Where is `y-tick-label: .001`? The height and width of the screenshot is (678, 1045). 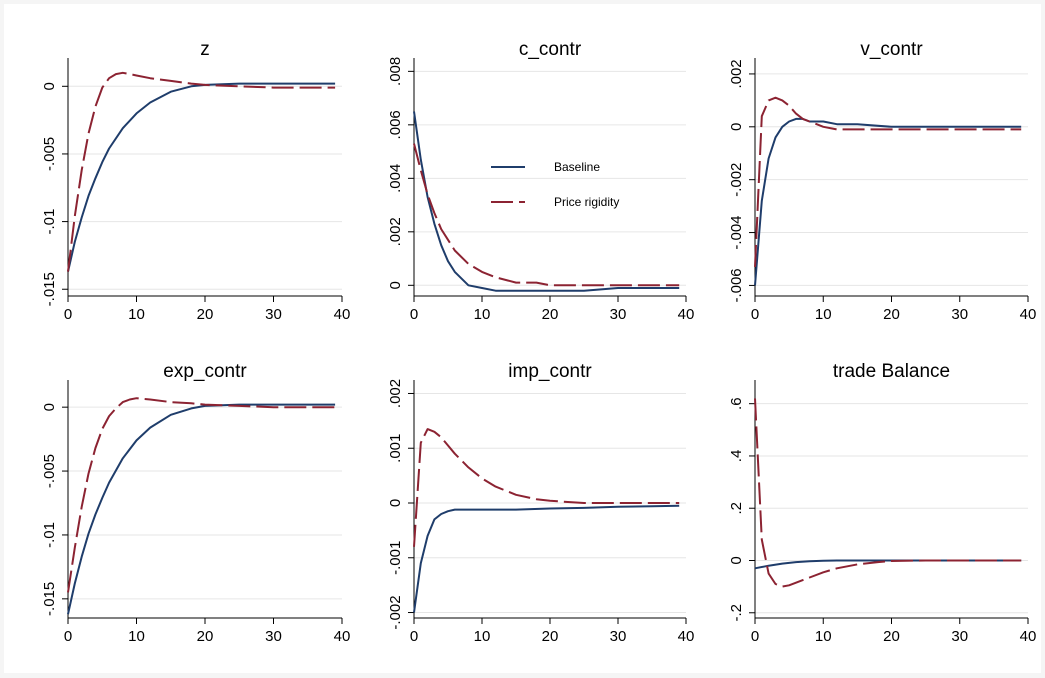
y-tick-label: .001 is located at coordinates (395, 448).